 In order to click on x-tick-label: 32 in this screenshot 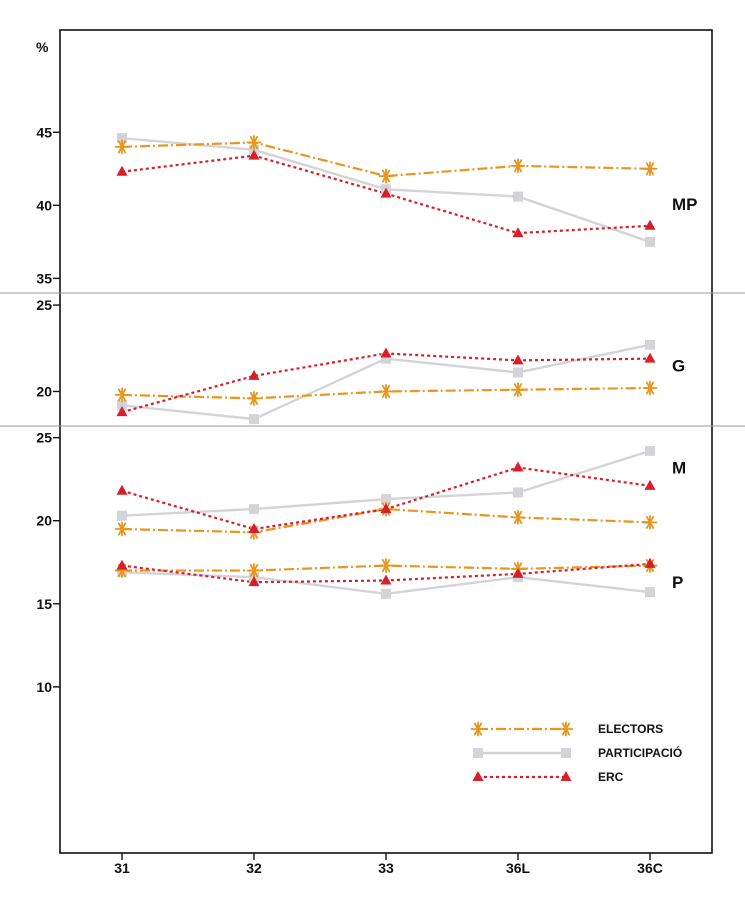, I will do `click(254, 868)`.